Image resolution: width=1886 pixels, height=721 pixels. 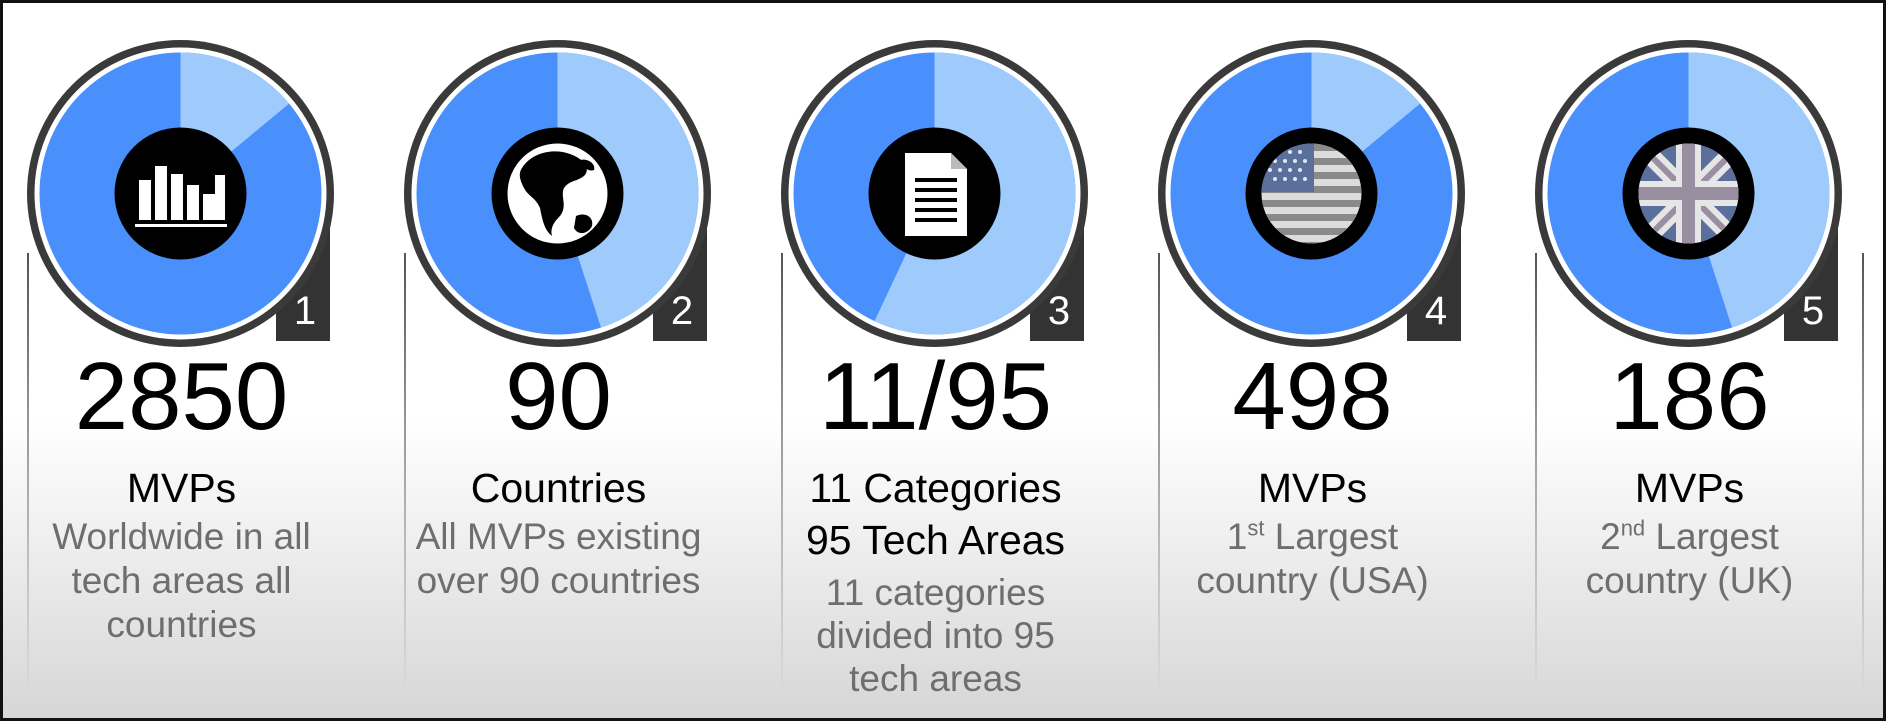 I want to click on description-line: country (UK), so click(x=1689, y=580).